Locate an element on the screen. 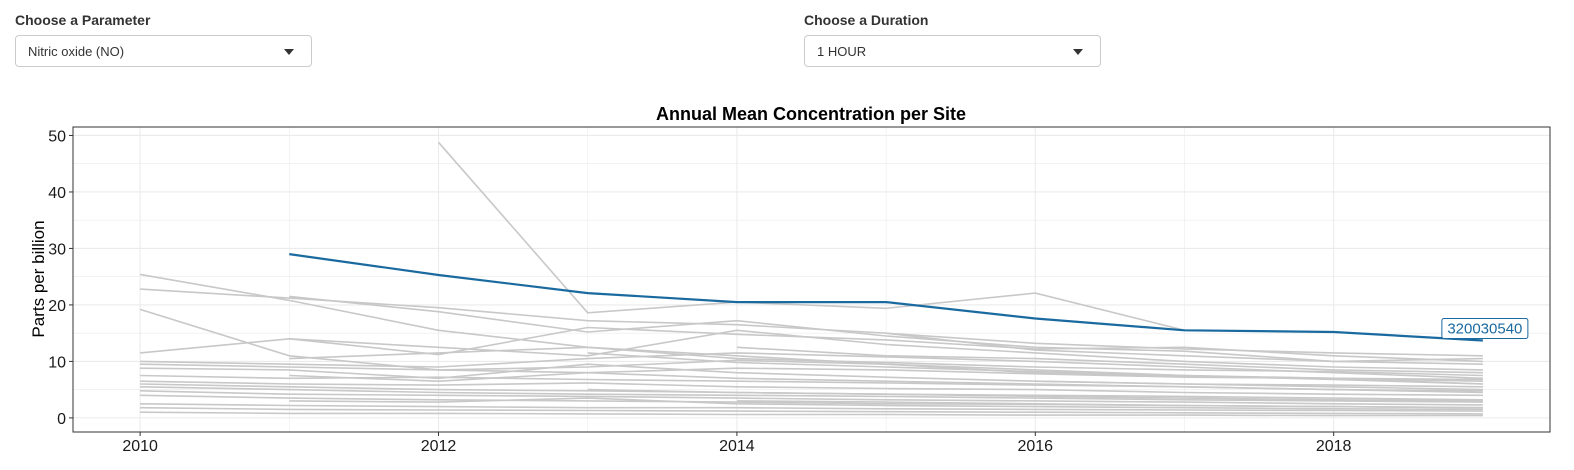 Image resolution: width=1574 pixels, height=470 pixels. highlight-series-label: 320030540 is located at coordinates (1484, 329).